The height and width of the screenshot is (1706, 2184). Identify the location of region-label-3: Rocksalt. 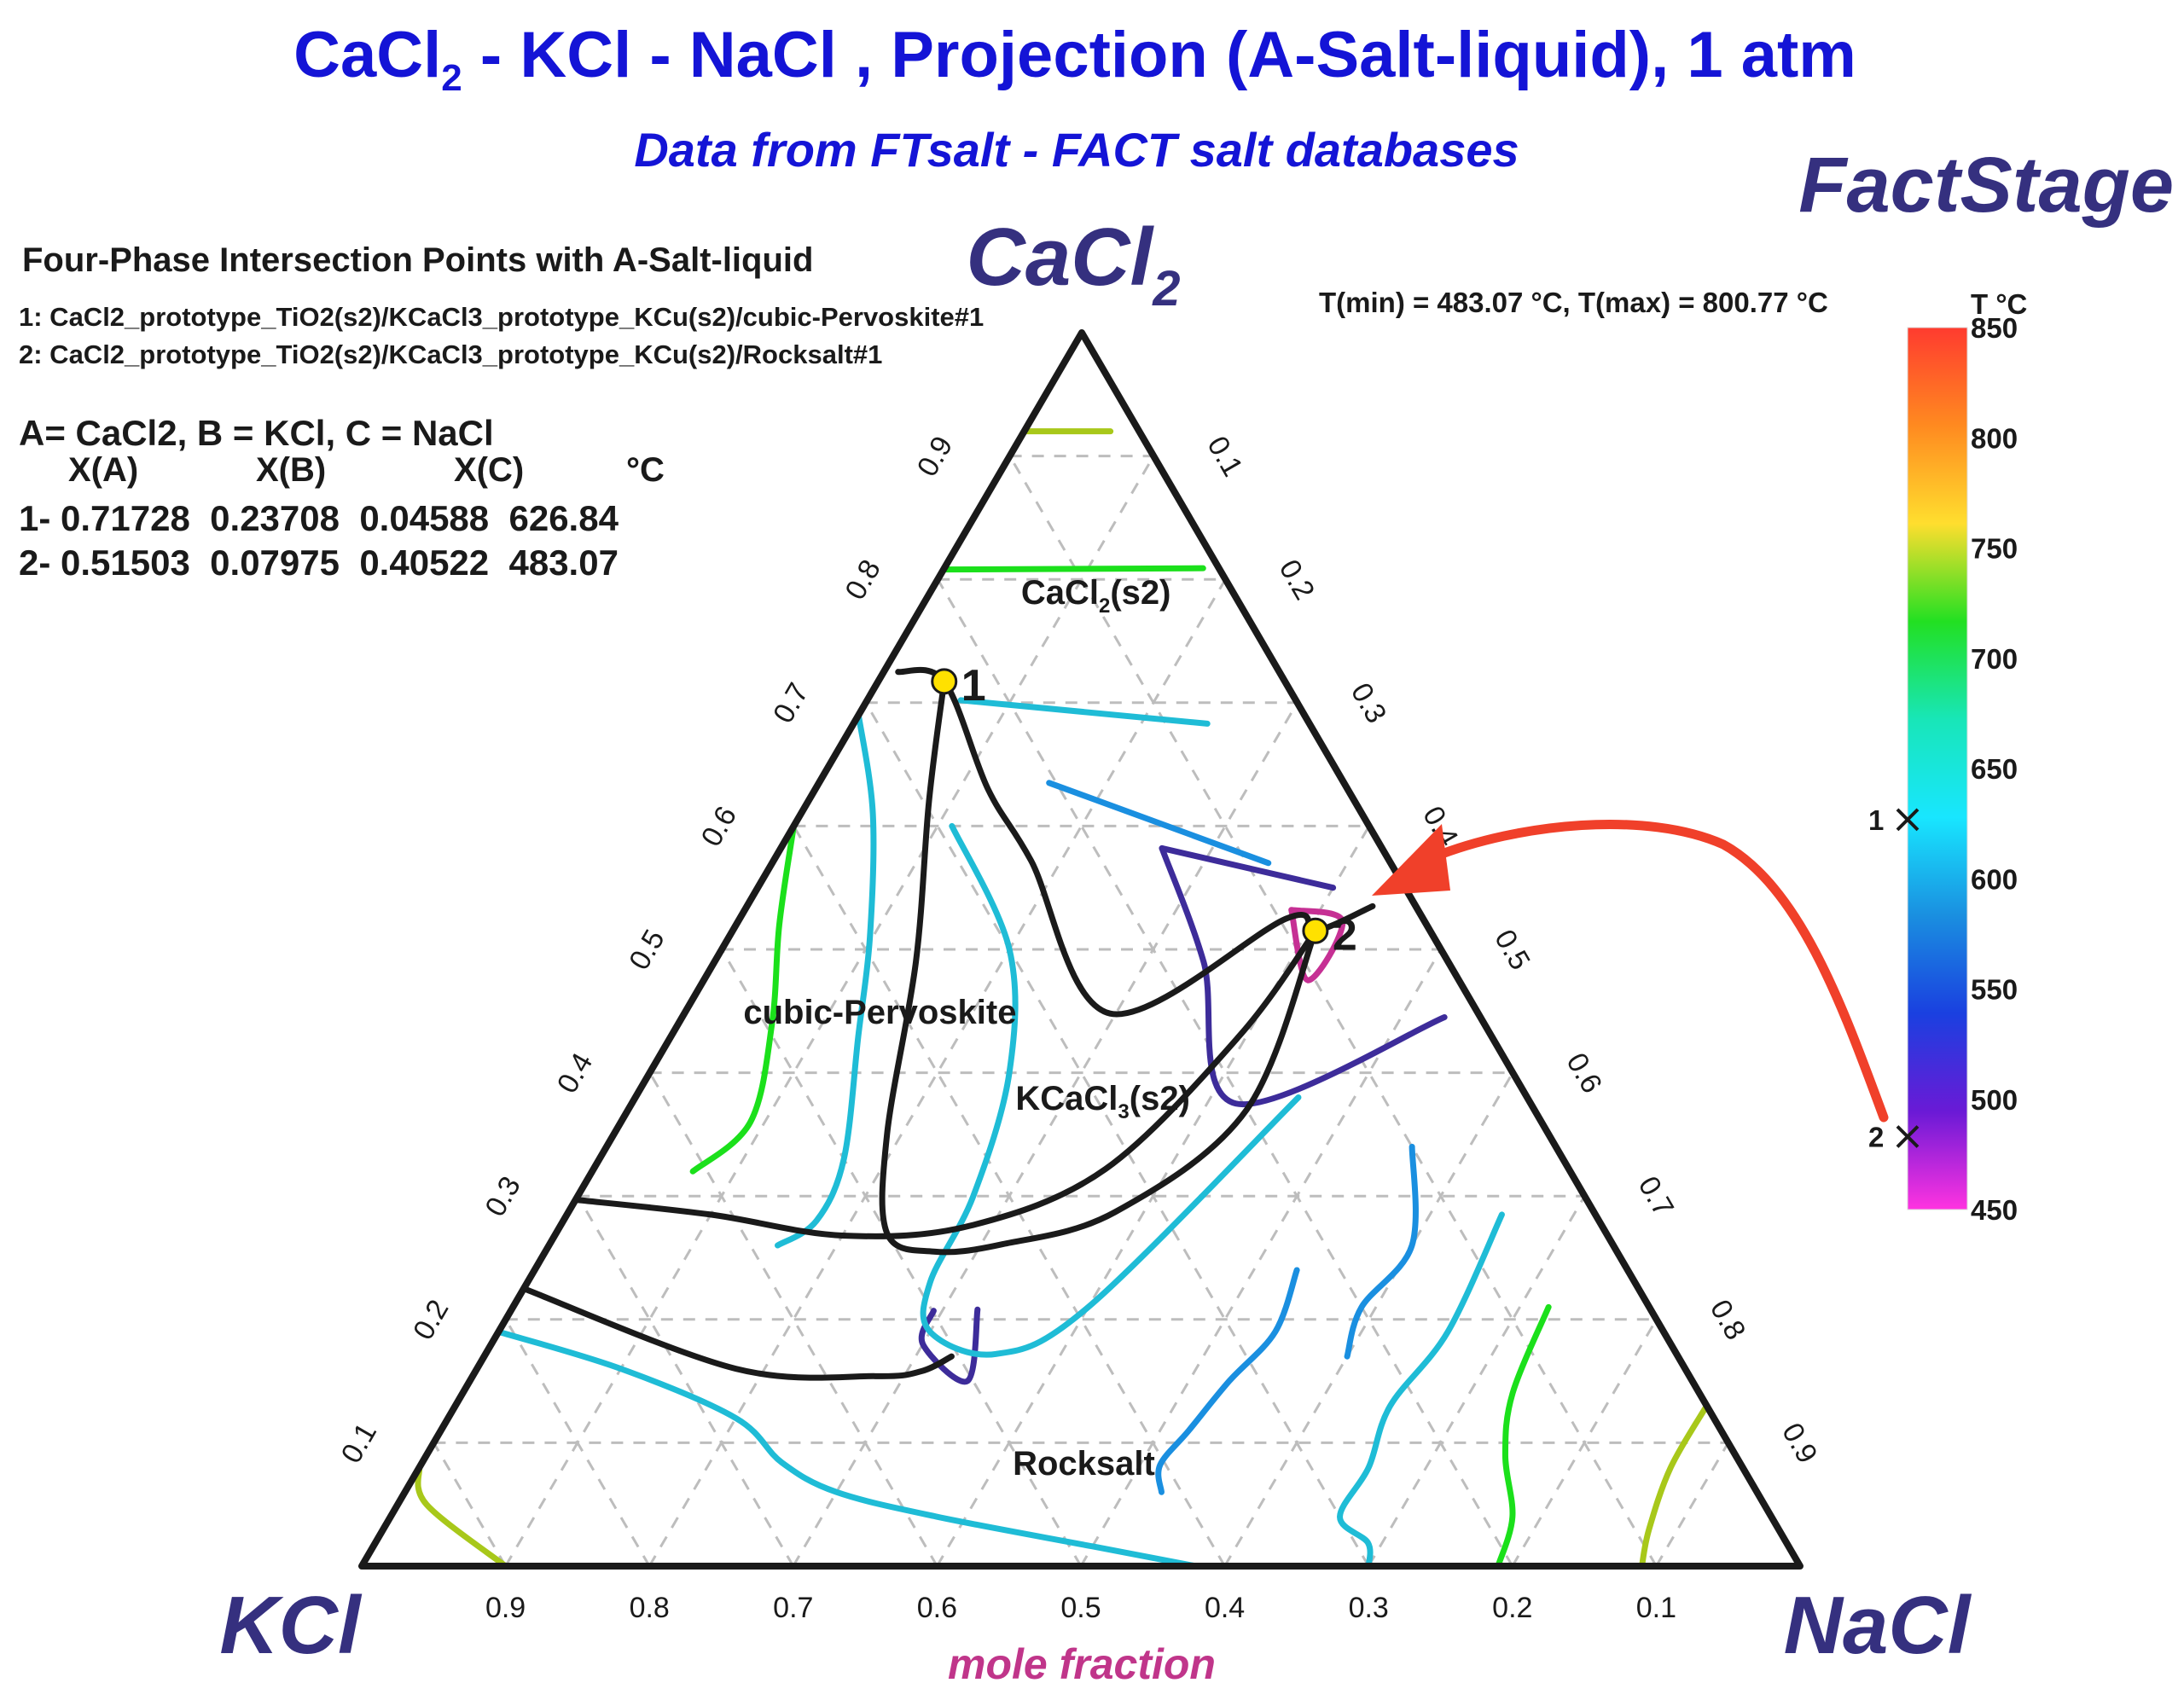
(1084, 1464).